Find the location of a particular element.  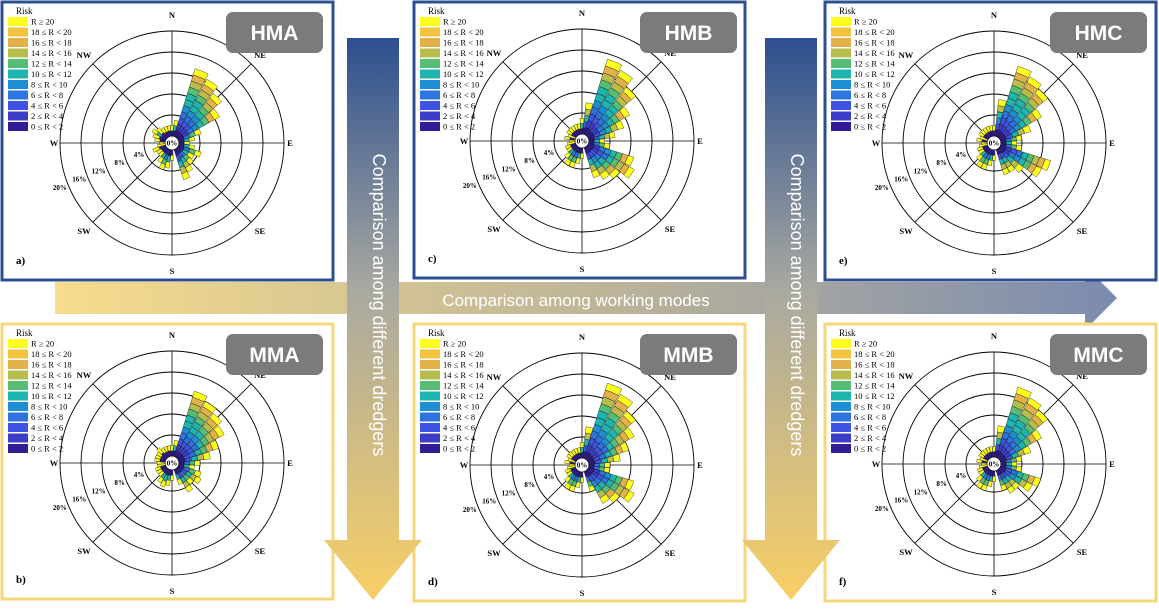

direction-label-n: N is located at coordinates (172, 15).